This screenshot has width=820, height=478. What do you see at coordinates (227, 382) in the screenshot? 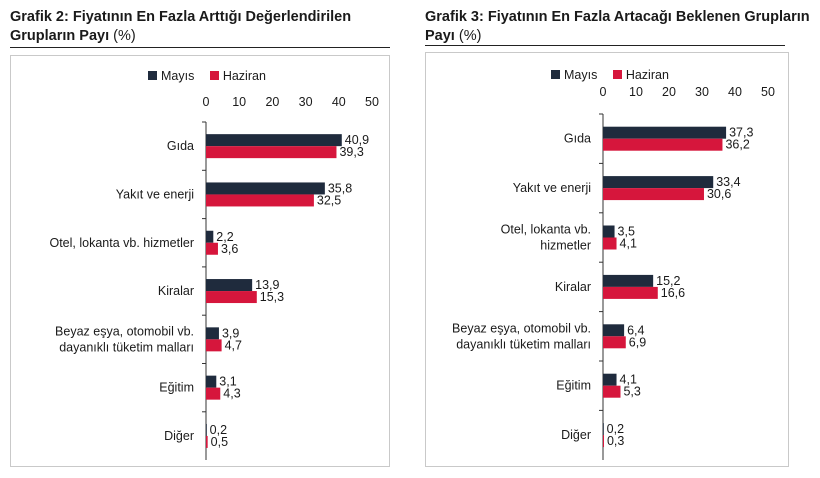
I see `data-label-mayis: 3,1` at bounding box center [227, 382].